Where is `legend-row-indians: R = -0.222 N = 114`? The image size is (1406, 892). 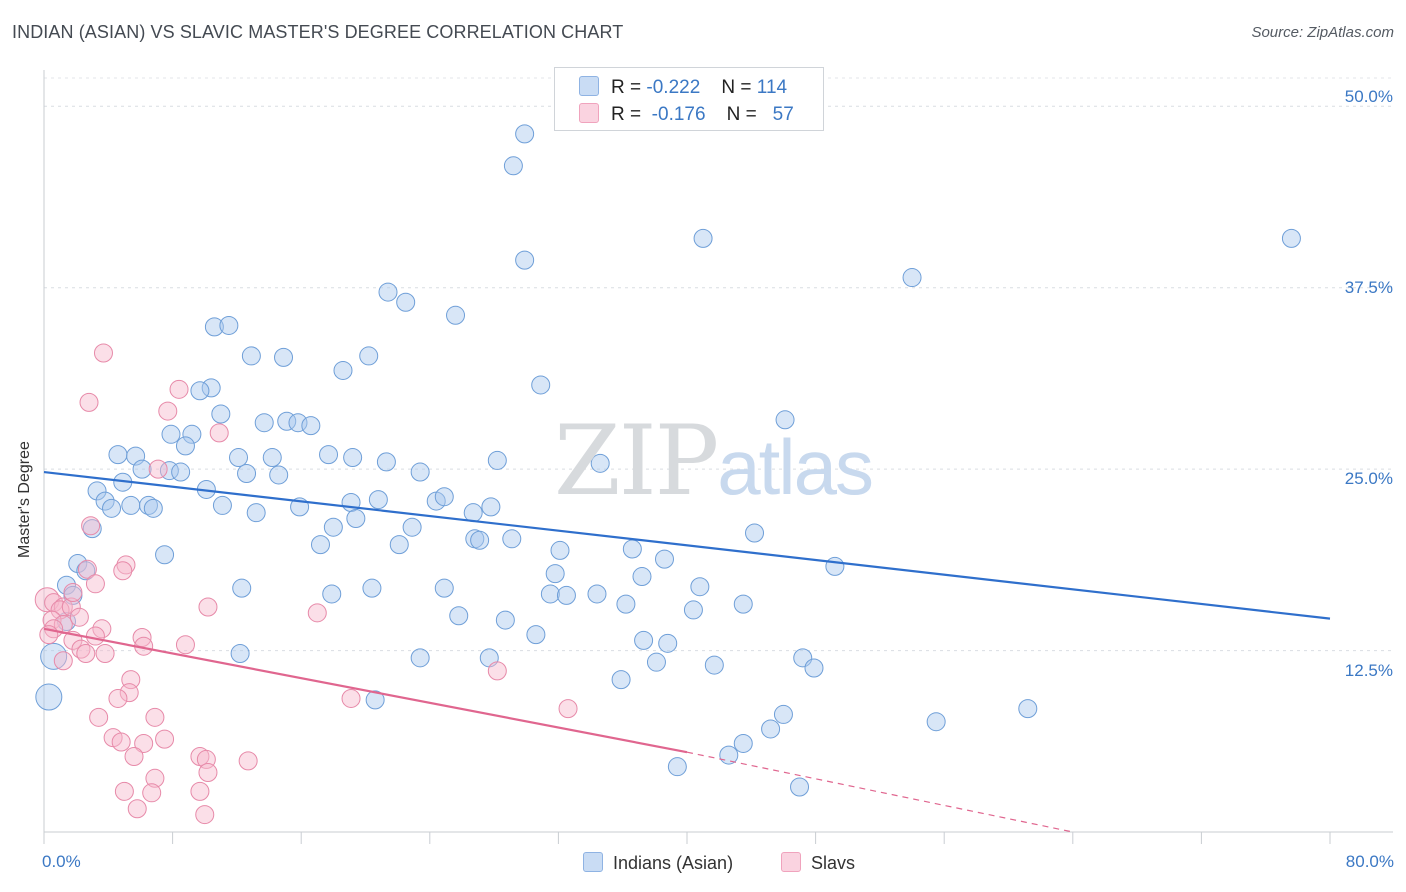 legend-row-indians: R = -0.222 N = 114 is located at coordinates (683, 88).